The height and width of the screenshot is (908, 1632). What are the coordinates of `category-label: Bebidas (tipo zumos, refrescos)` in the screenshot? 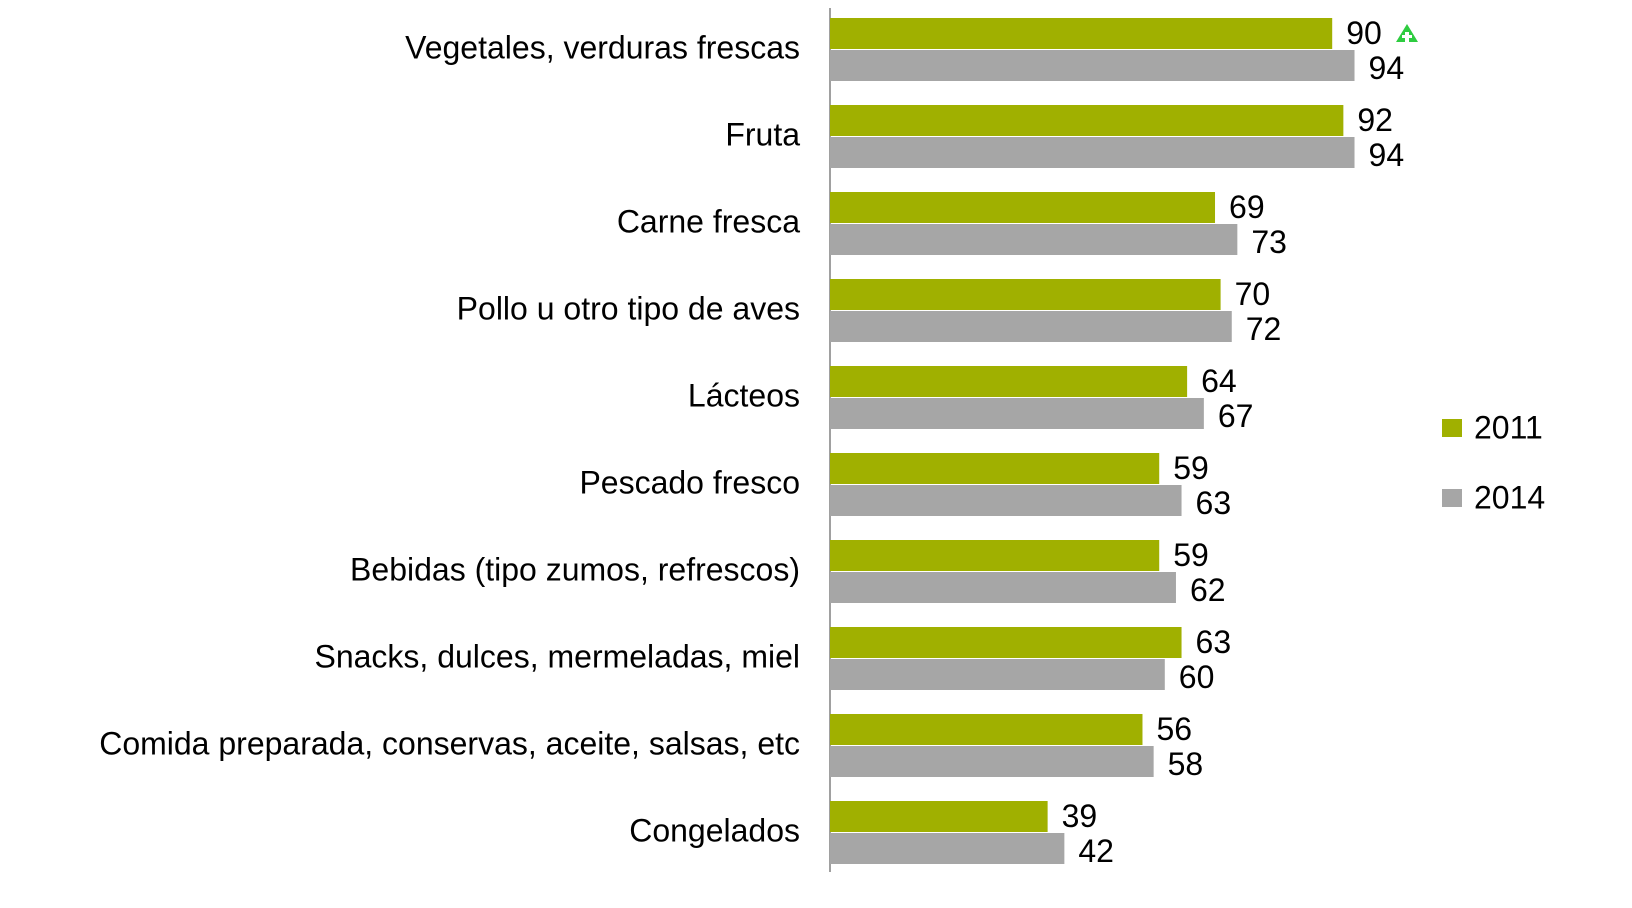 It's located at (575, 569).